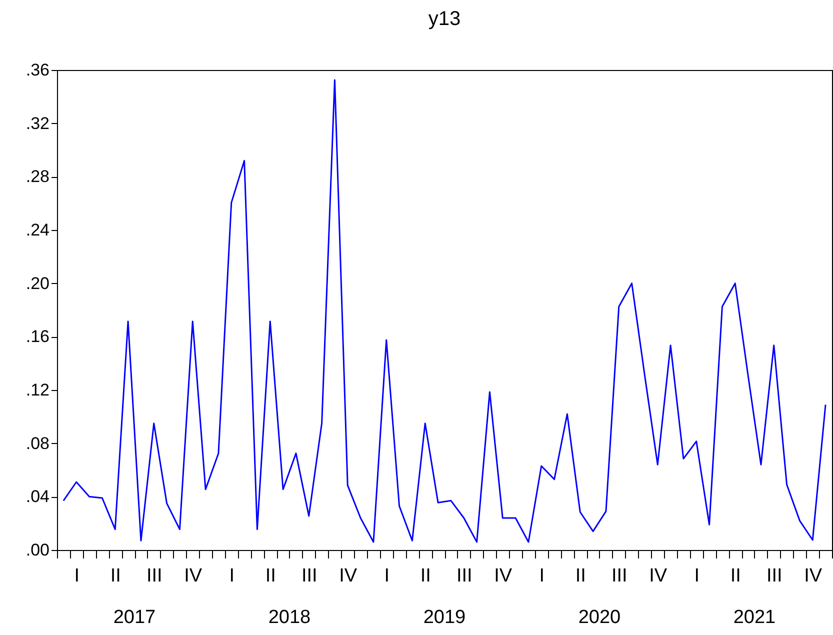 The width and height of the screenshot is (833, 635). Describe the element at coordinates (38, 283) in the screenshot. I see `y-tick-label: .20` at that location.